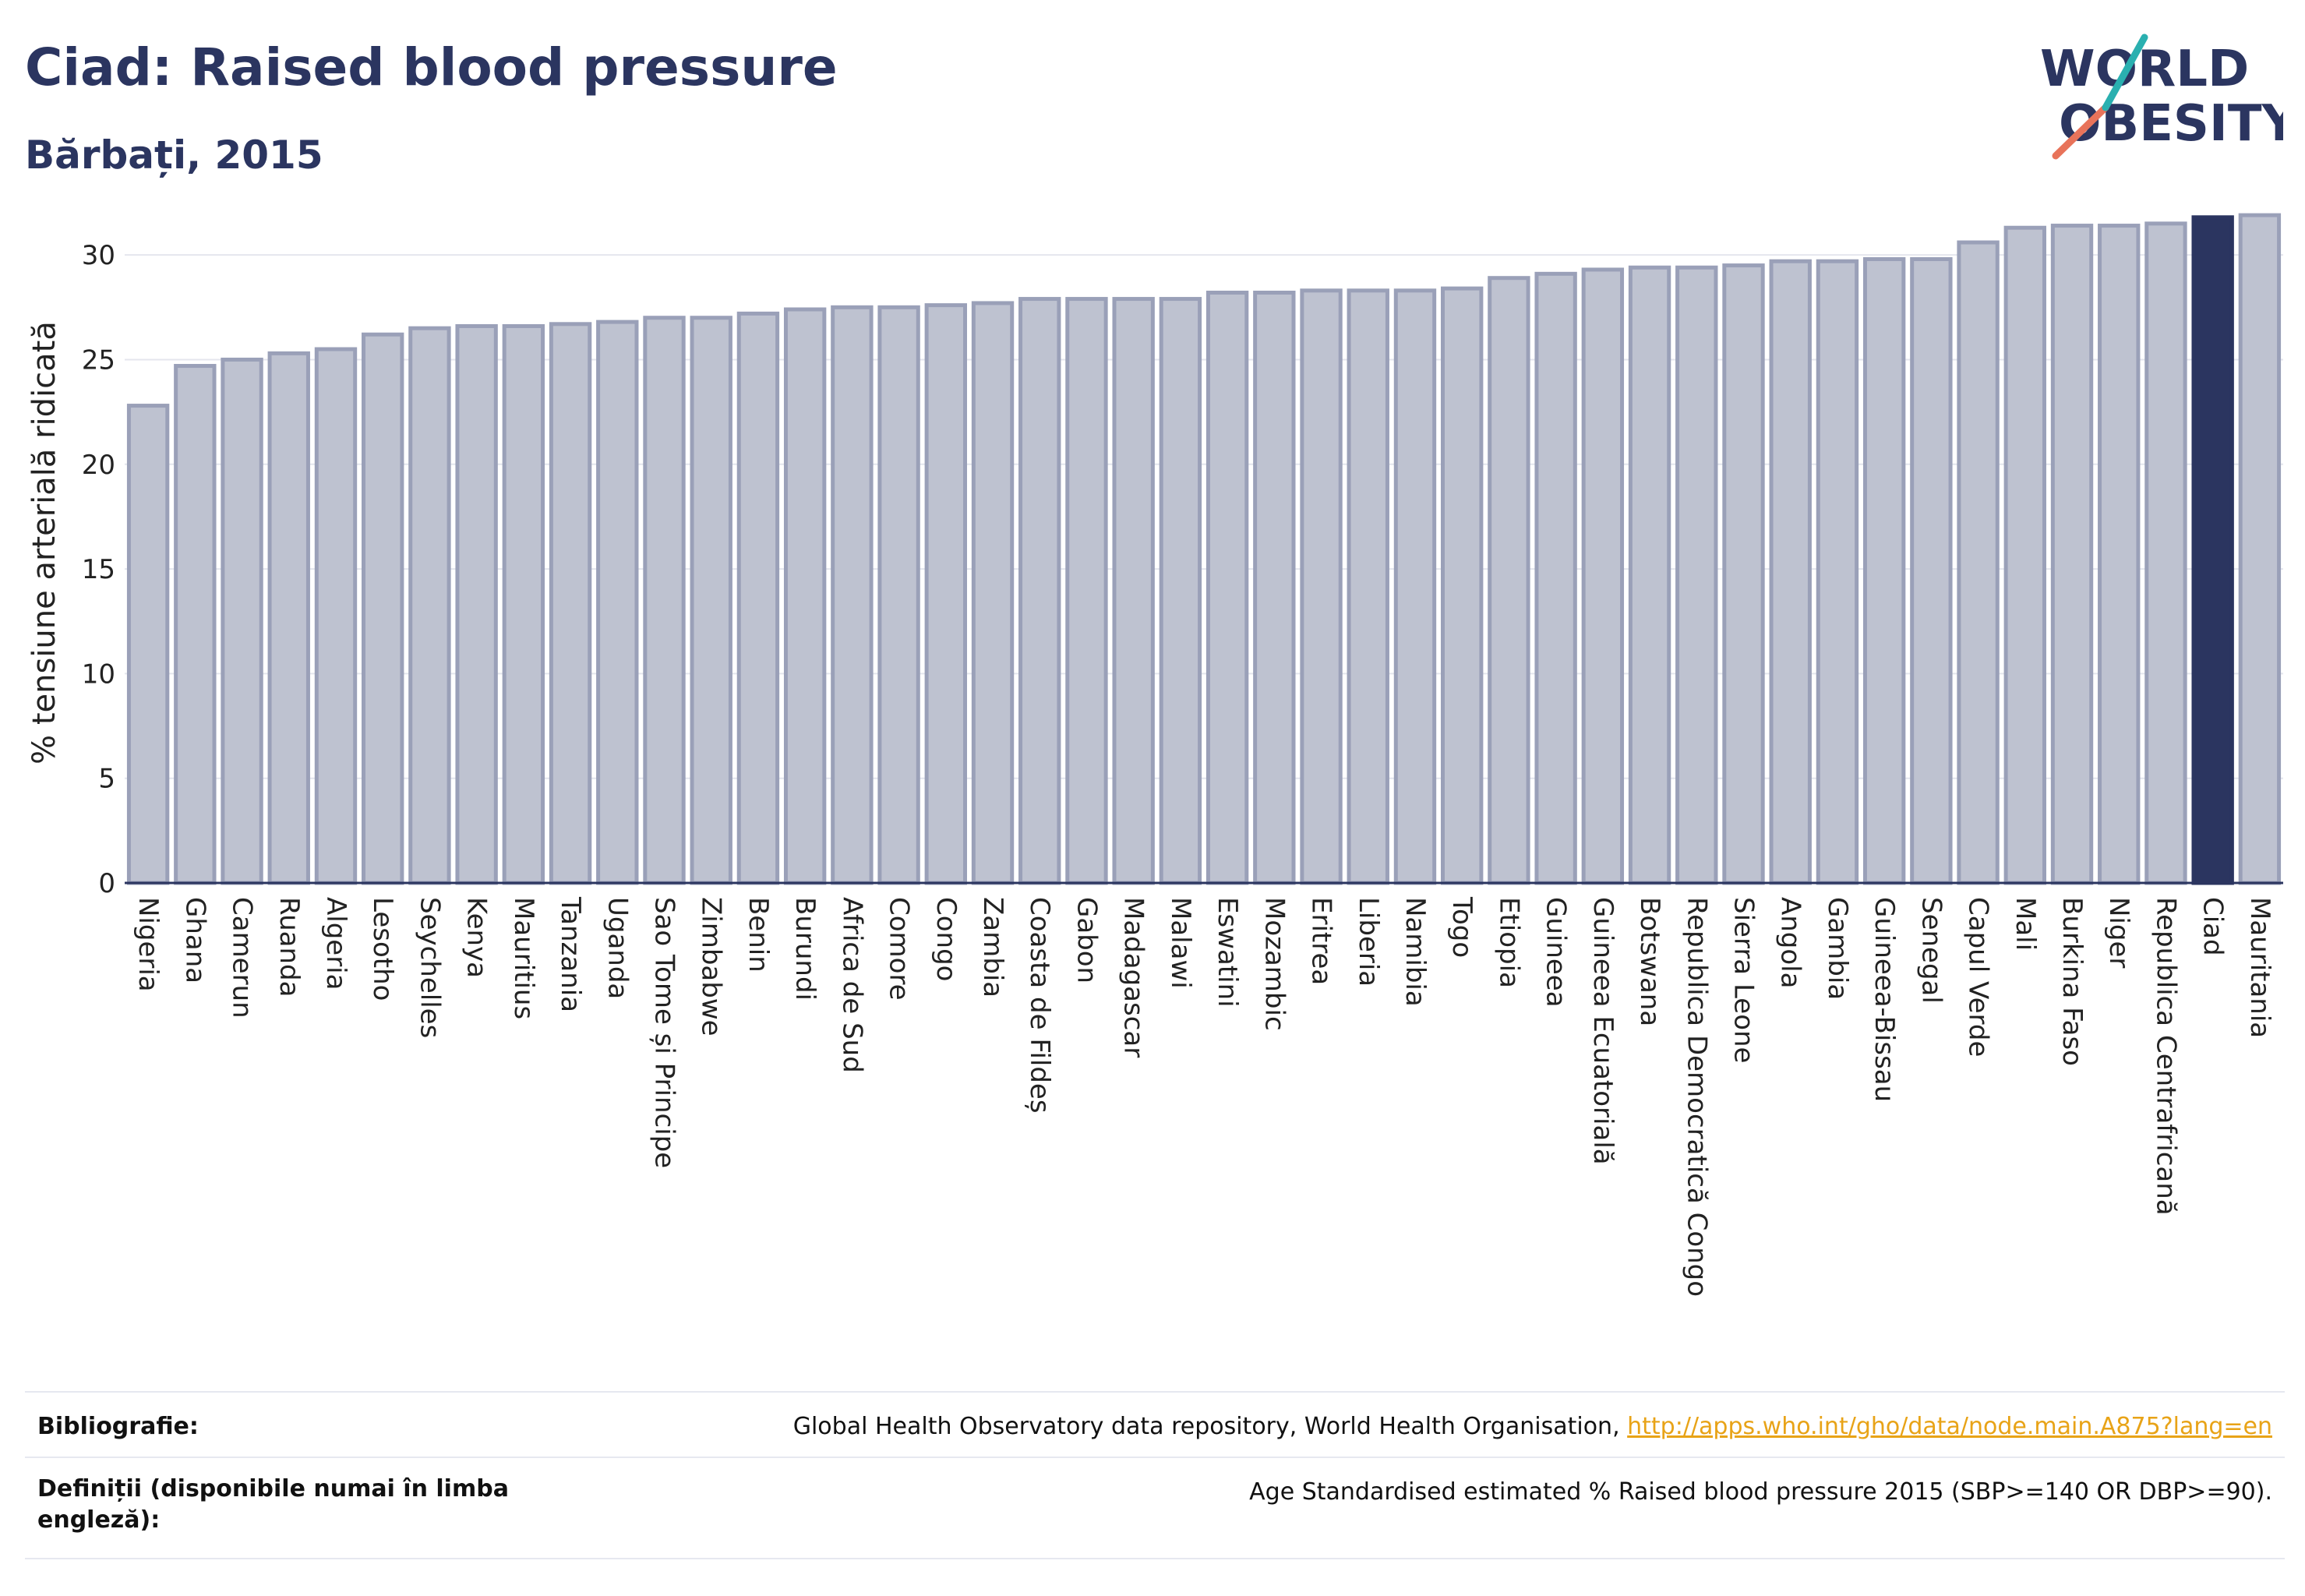 Image resolution: width=2305 pixels, height=1596 pixels. What do you see at coordinates (1602, 1031) in the screenshot?
I see `x-tick-label: Guineea Ecuatorială` at bounding box center [1602, 1031].